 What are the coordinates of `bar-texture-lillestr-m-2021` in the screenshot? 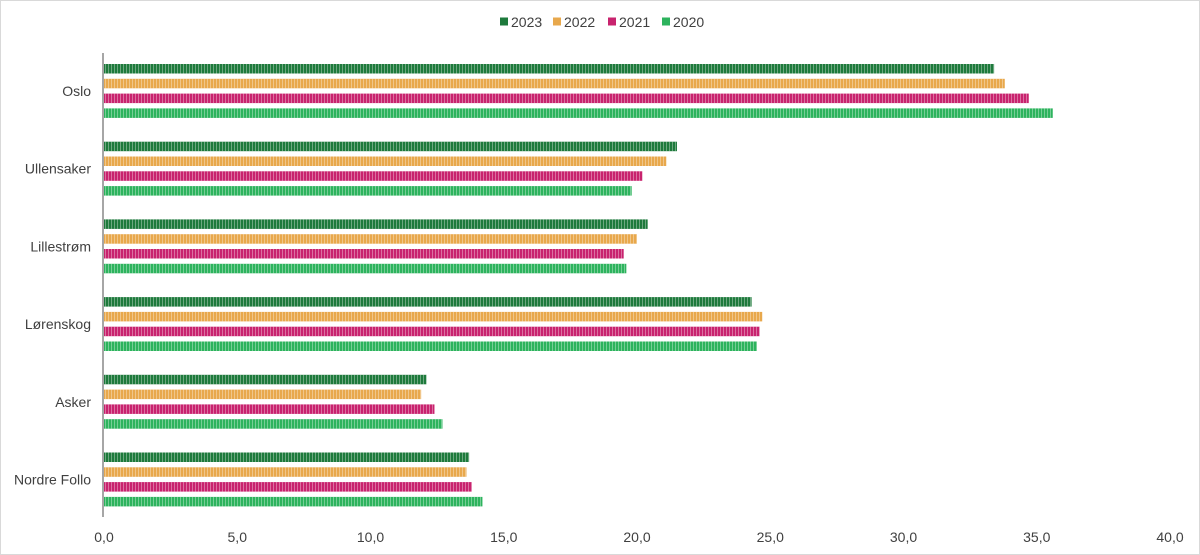 It's located at (364, 254).